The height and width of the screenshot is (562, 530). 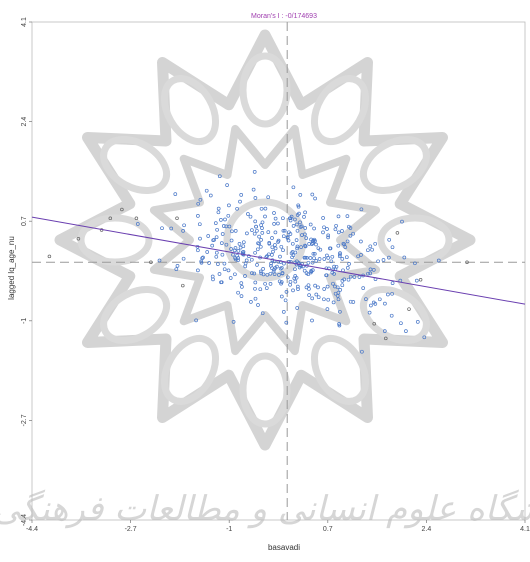 I want to click on x-tick-label: 4.1, so click(x=525, y=529).